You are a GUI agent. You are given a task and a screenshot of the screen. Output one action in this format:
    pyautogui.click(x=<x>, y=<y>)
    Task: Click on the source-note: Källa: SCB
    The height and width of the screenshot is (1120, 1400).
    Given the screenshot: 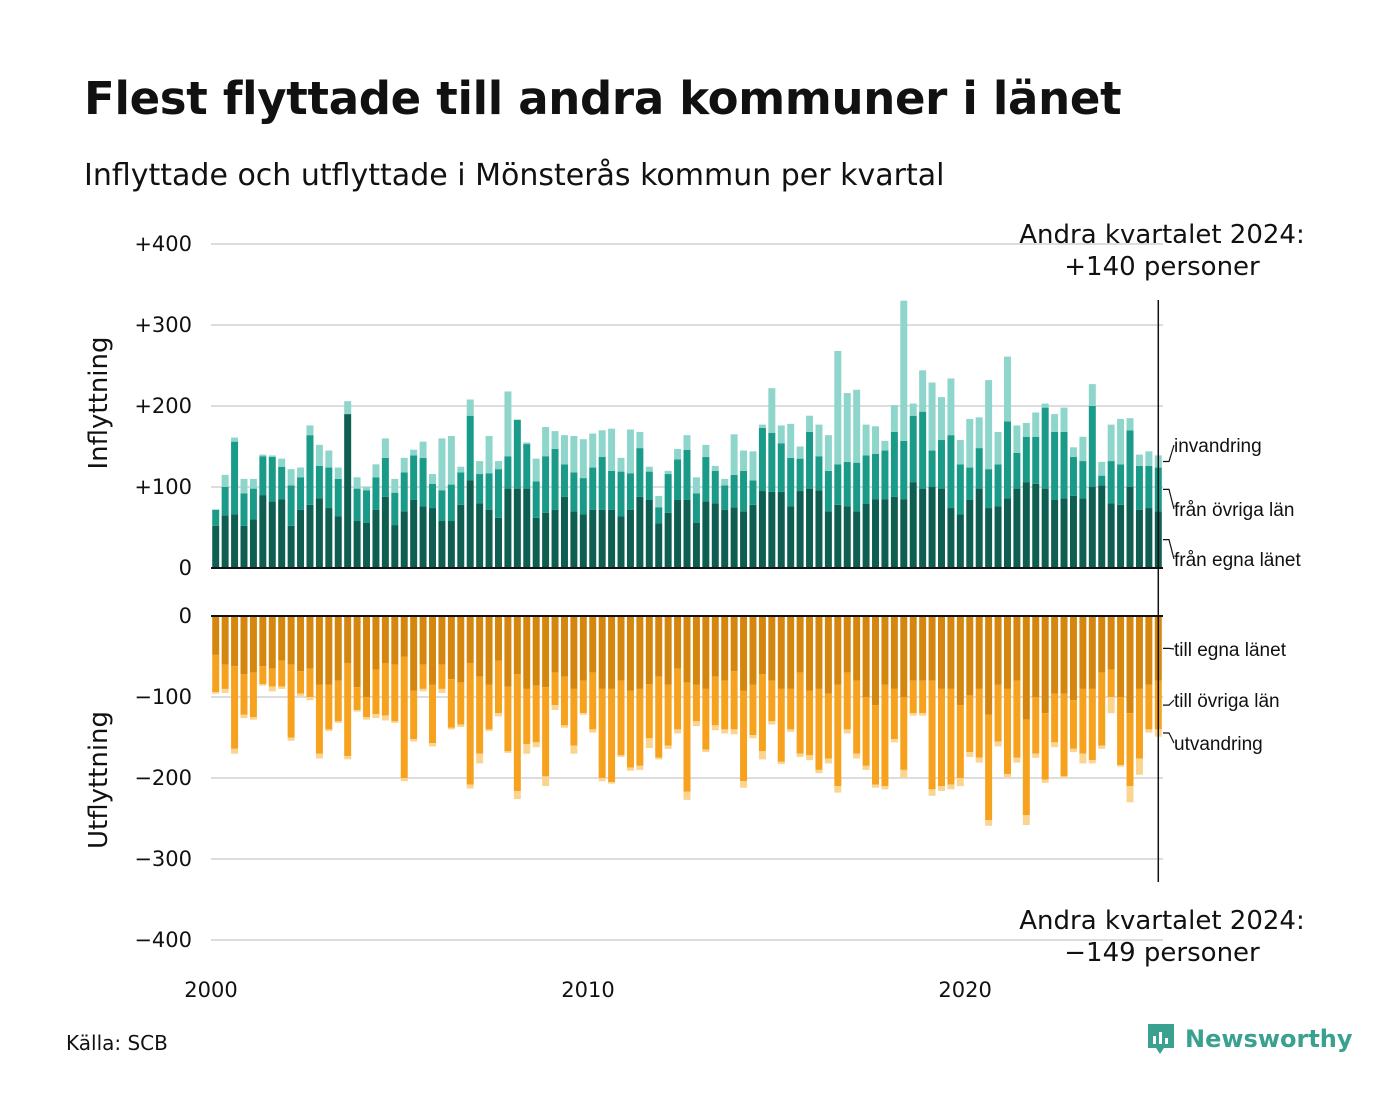 What is the action you would take?
    pyautogui.click(x=117, y=1043)
    